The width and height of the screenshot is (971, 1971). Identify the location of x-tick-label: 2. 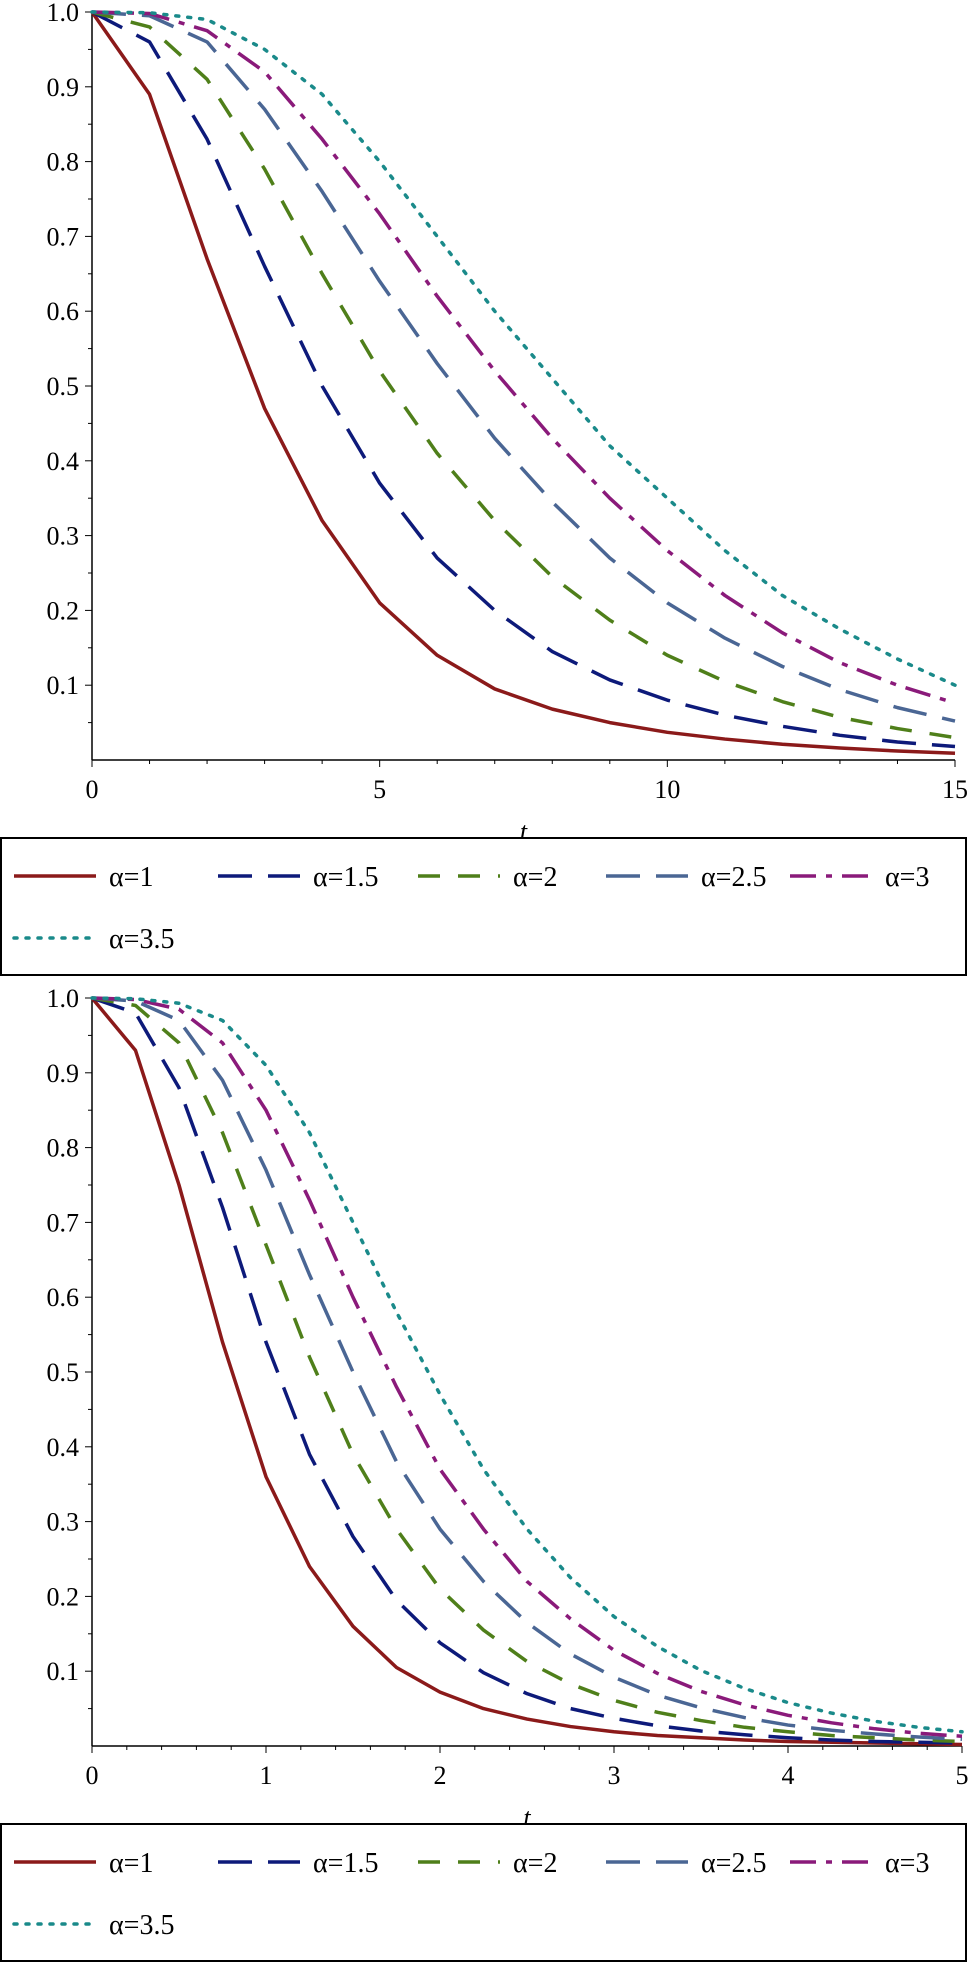
(440, 1775).